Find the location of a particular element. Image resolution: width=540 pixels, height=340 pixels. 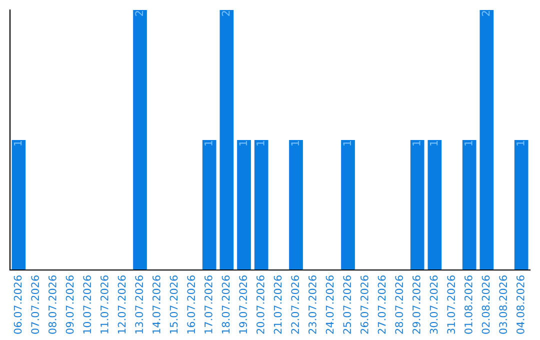

x-tick-label: 21.07.2026 is located at coordinates (278, 305).